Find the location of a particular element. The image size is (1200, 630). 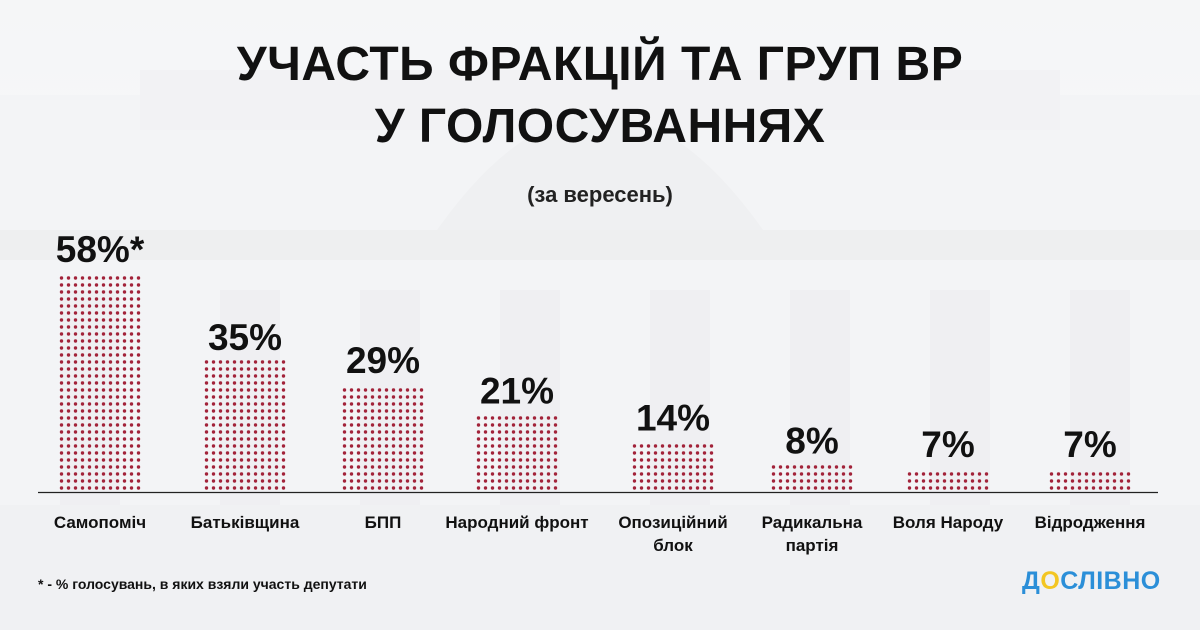

data-label-7: 7% is located at coordinates (947, 444).